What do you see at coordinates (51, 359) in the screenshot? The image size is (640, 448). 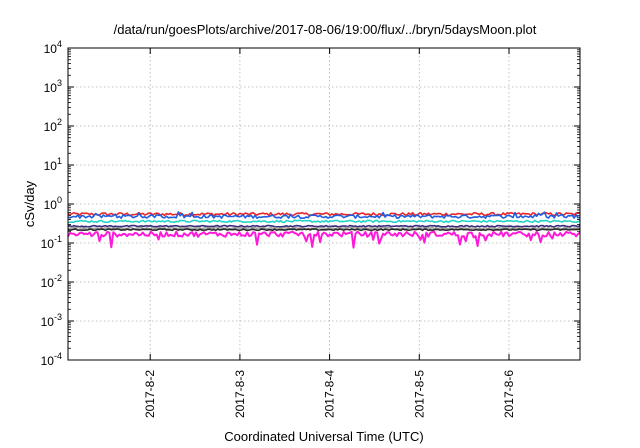 I see `y-tick-label: 10⁻⁴` at bounding box center [51, 359].